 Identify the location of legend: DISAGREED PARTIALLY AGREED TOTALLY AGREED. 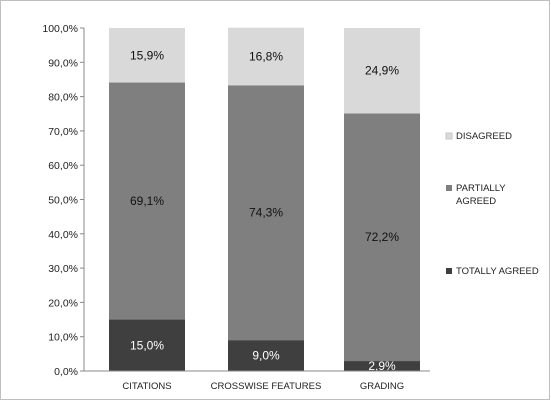
(492, 204).